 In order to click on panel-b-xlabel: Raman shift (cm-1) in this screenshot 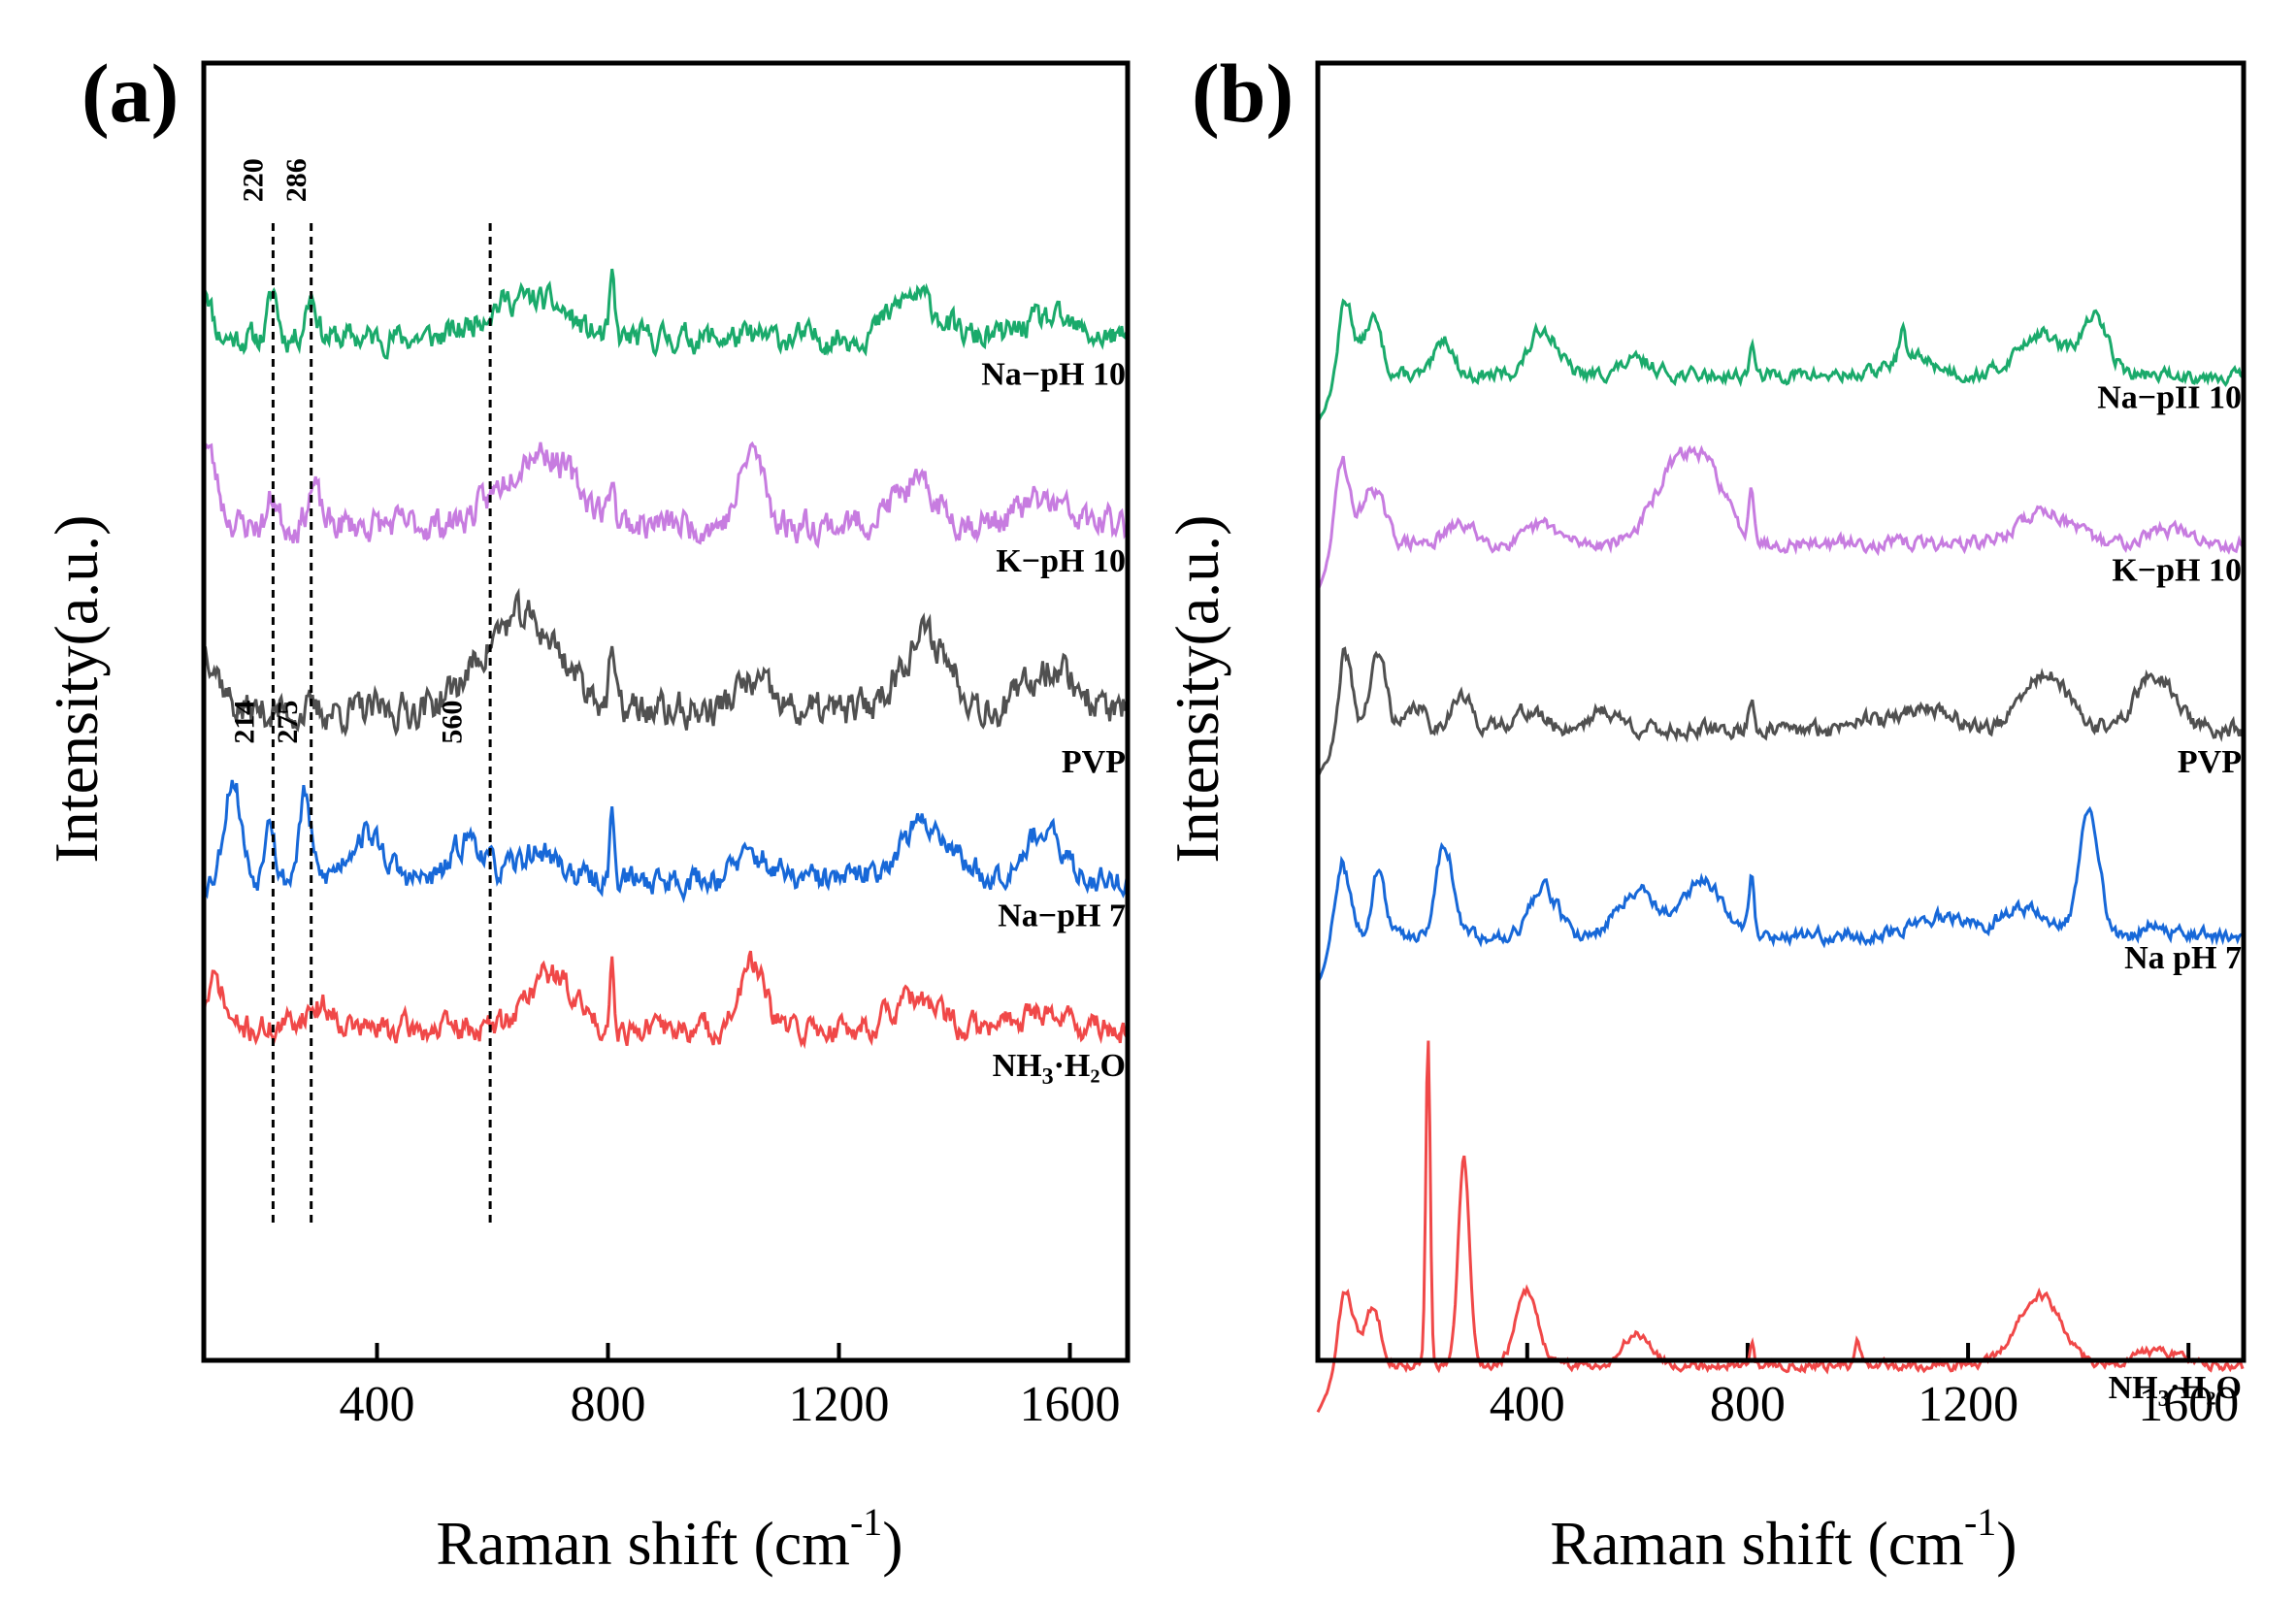, I will do `click(1783, 1539)`.